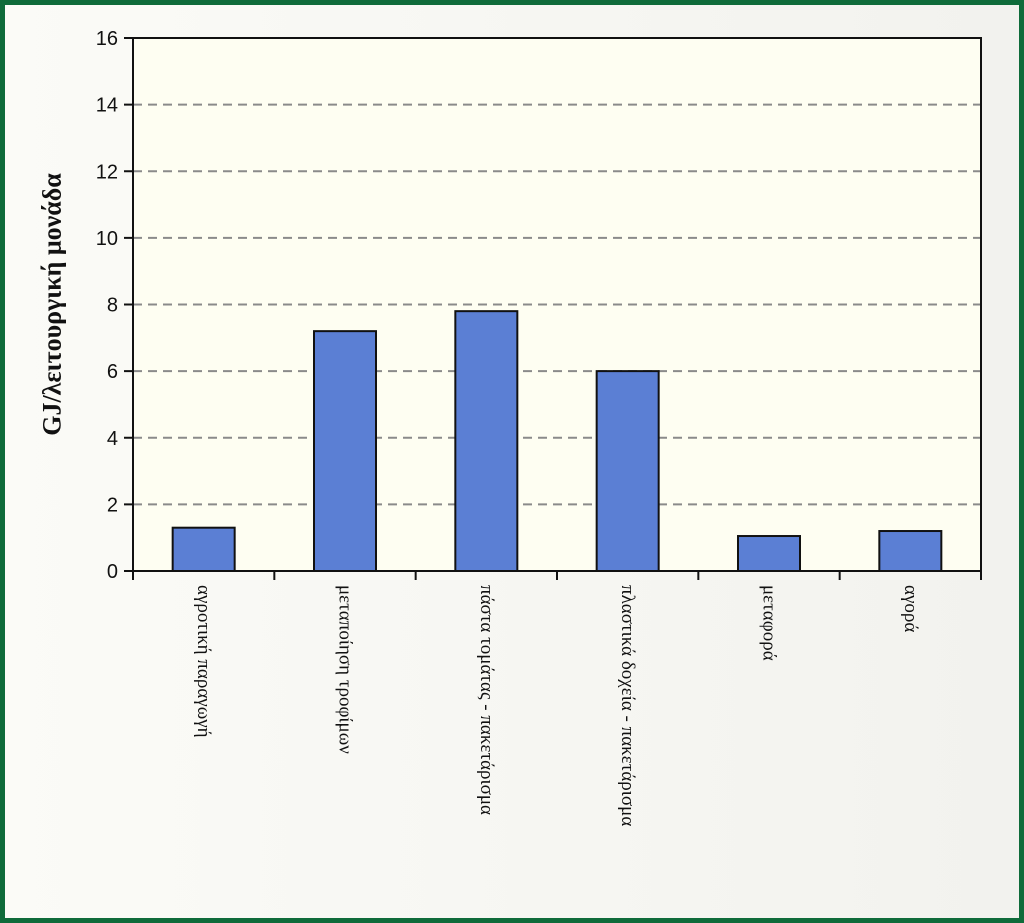 Image resolution: width=1024 pixels, height=923 pixels. Describe the element at coordinates (52, 304) in the screenshot. I see `y-axis-label: GJ/λειτουργική μονάδα` at that location.